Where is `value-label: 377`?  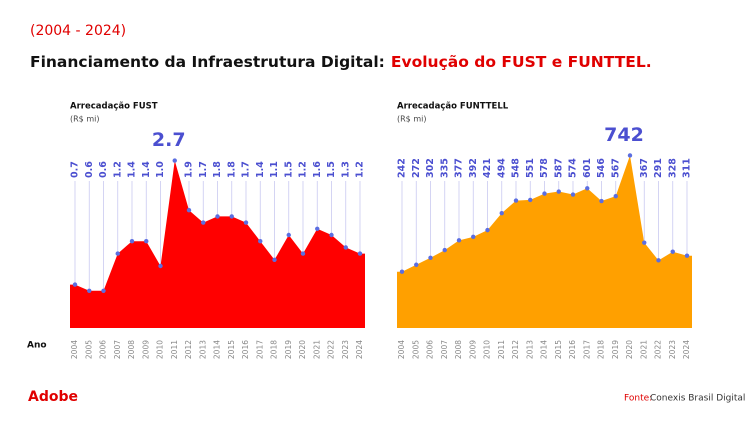 value-label: 377 is located at coordinates (459, 168).